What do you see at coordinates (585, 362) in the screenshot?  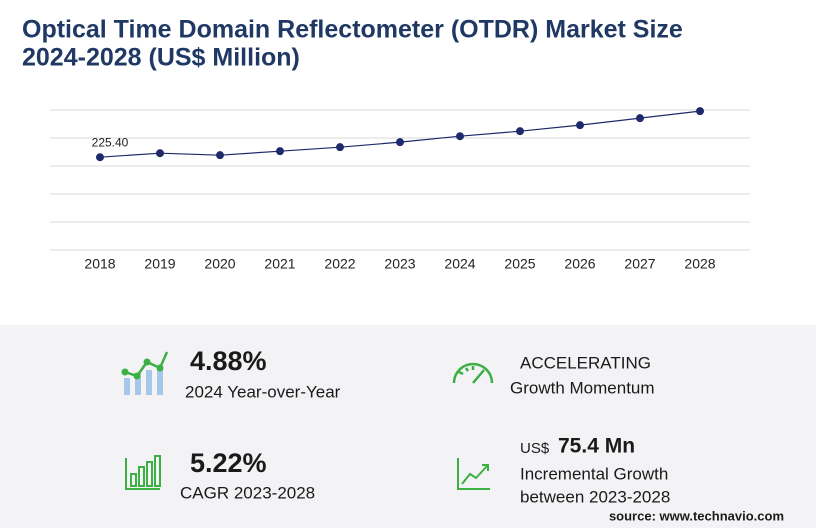 I see `stat-value: ACCELERATING` at bounding box center [585, 362].